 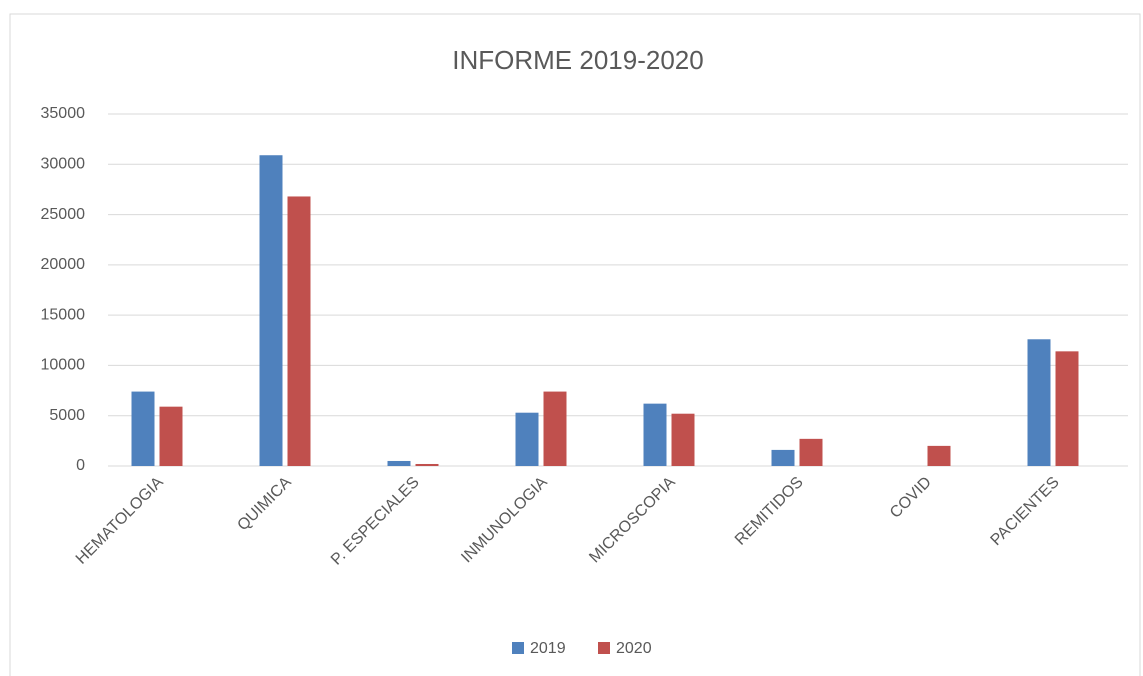 I want to click on y-tick-label: 15000, so click(x=63, y=314).